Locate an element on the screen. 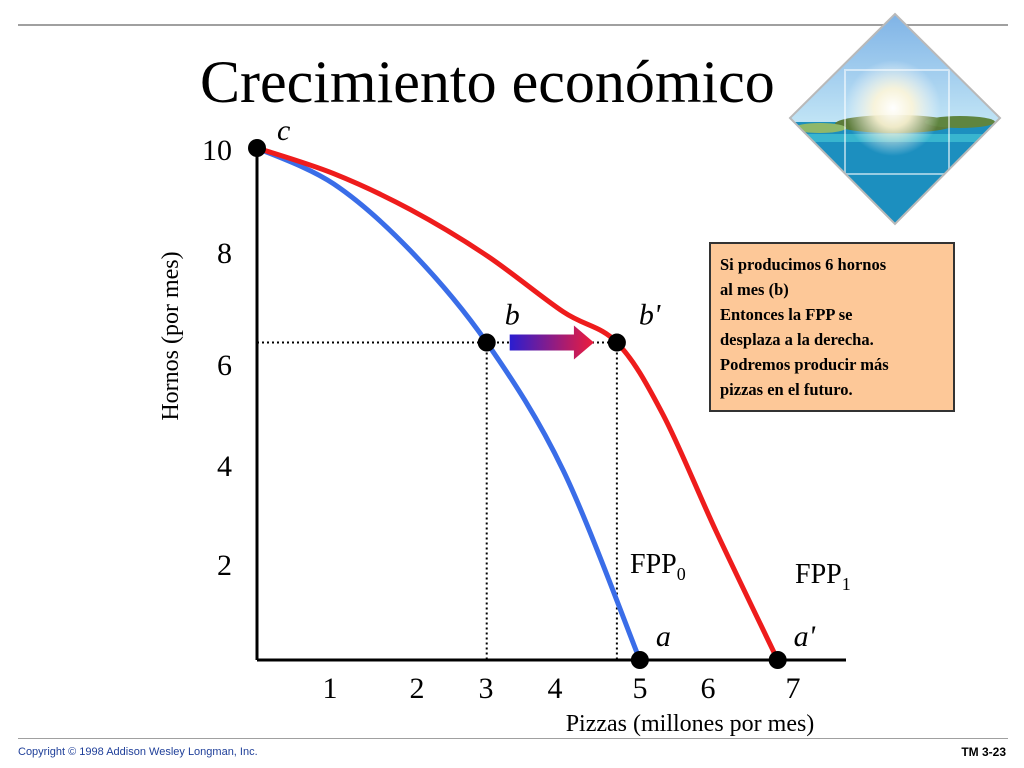 Image resolution: width=1024 pixels, height=768 pixels. y-tick-label: 10 is located at coordinates (217, 150).